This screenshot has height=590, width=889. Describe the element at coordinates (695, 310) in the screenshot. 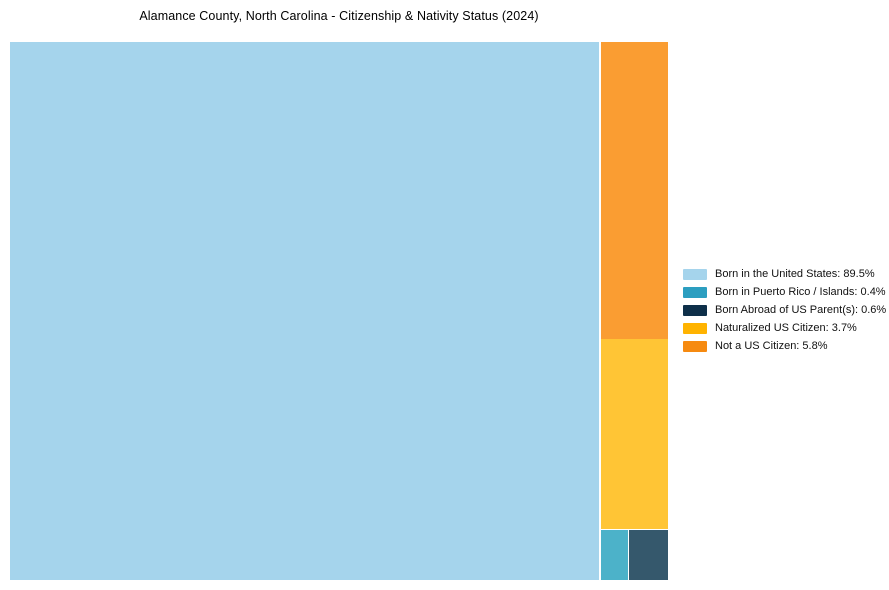

I see `legend-swatch-born-abroad` at that location.